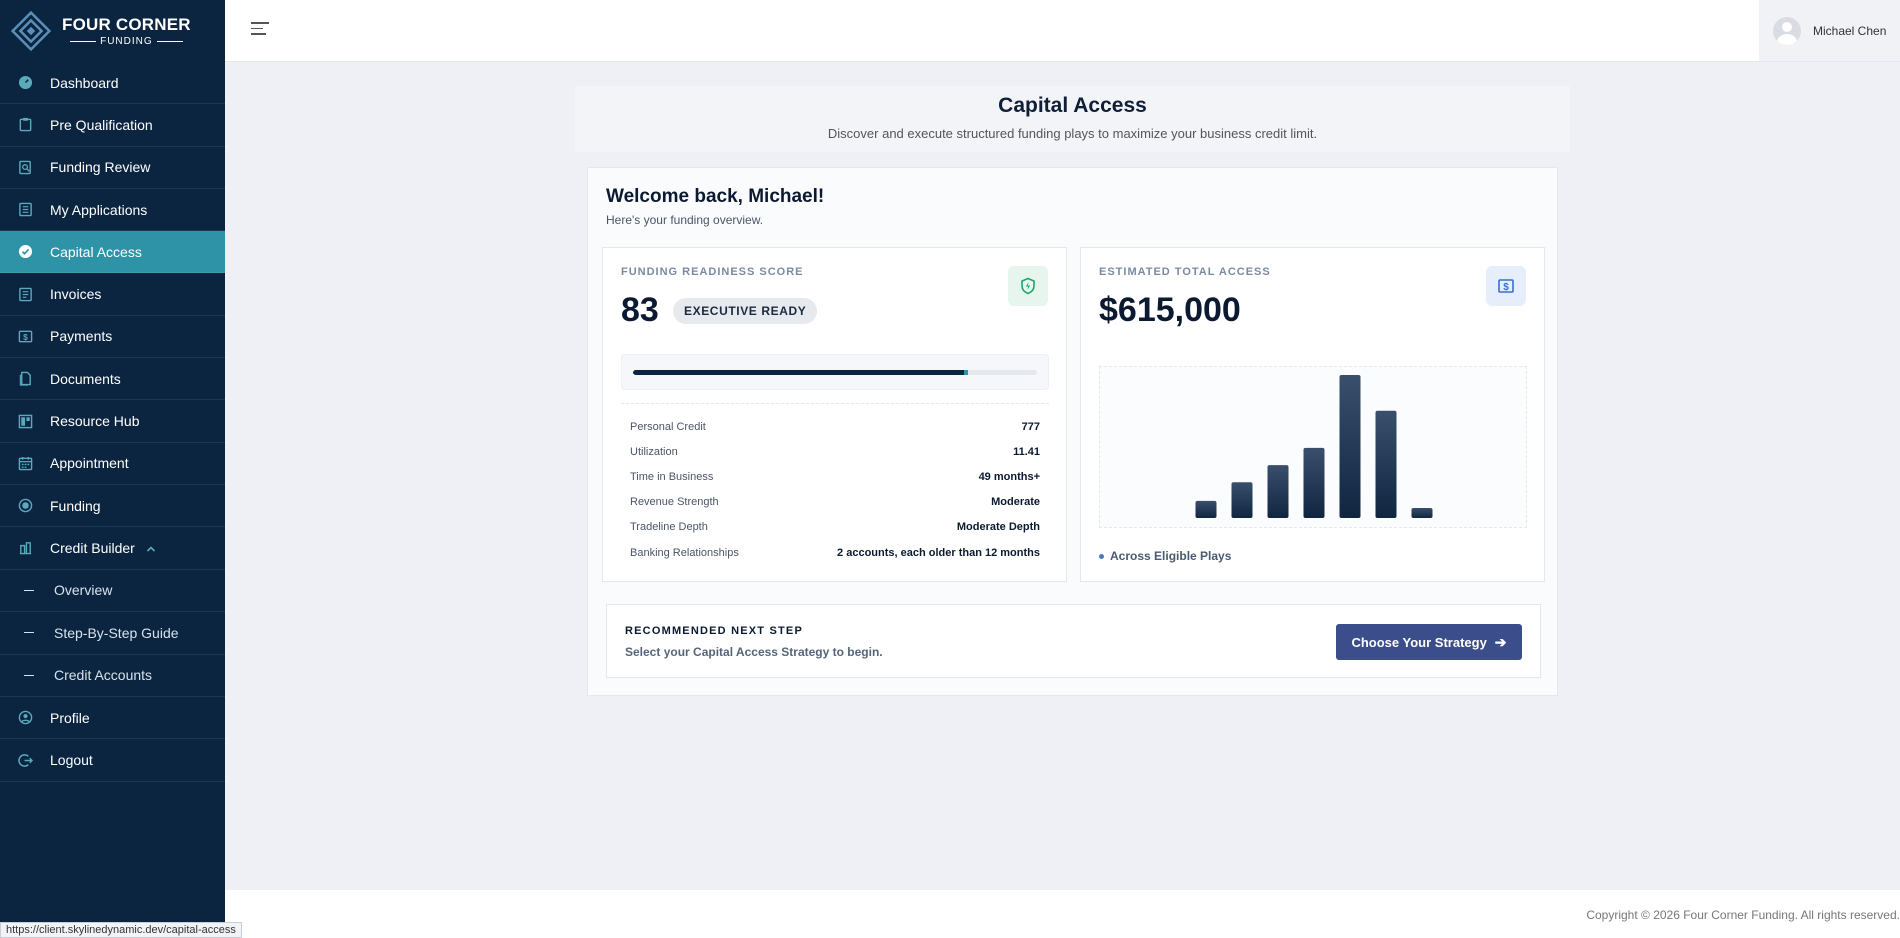 This screenshot has width=1900, height=938. Describe the element at coordinates (1170, 310) in the screenshot. I see `total-access-value: $615,000` at that location.